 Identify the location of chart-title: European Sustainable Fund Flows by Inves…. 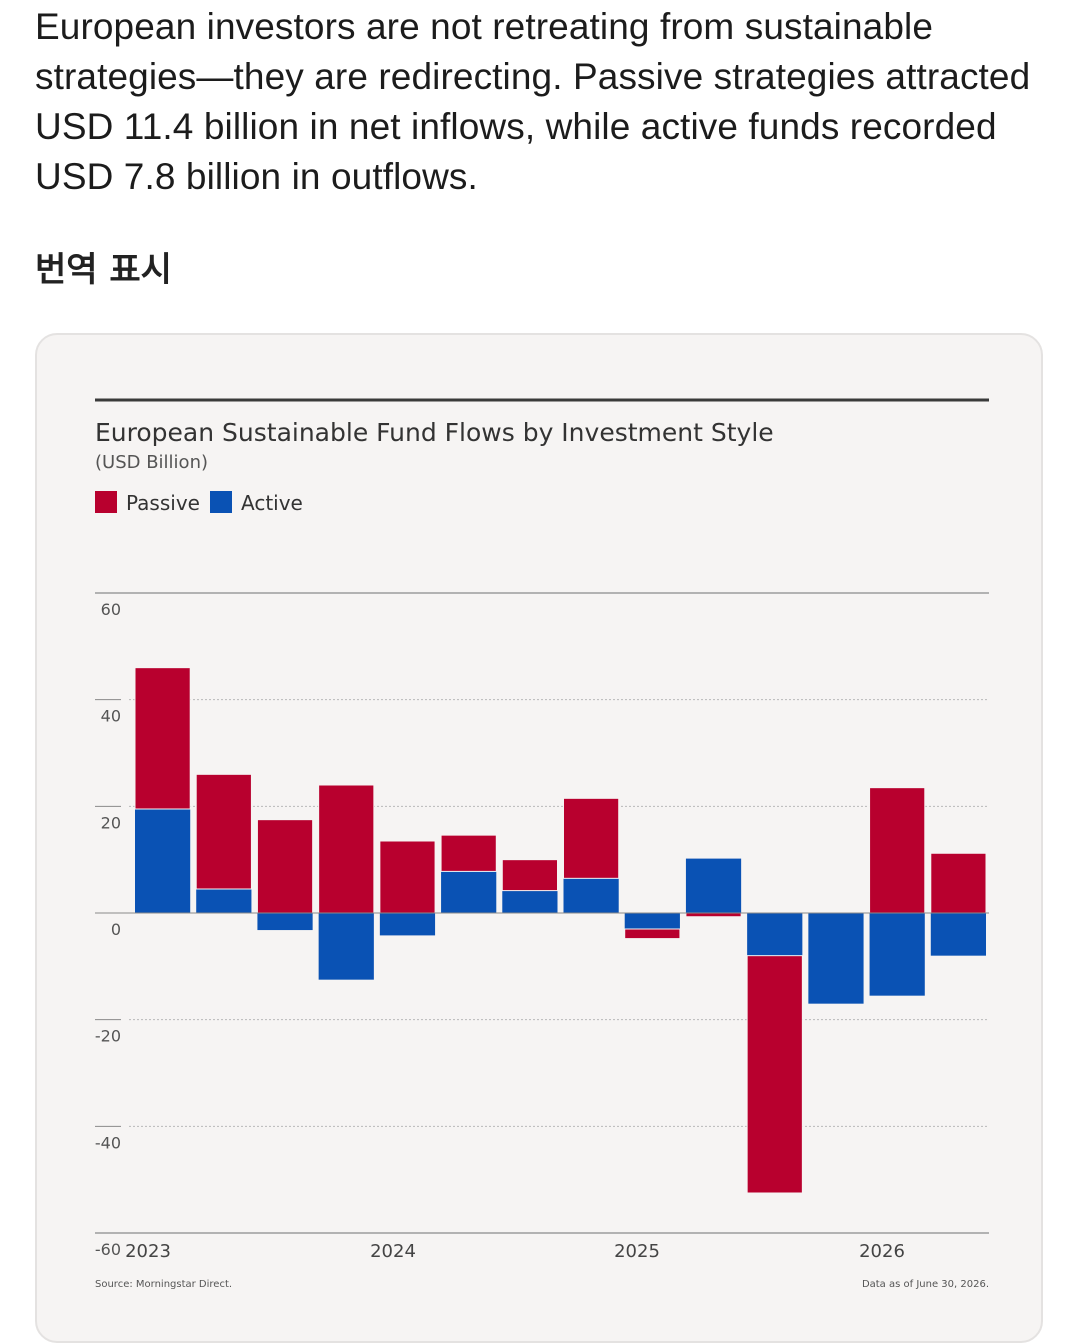
(434, 432).